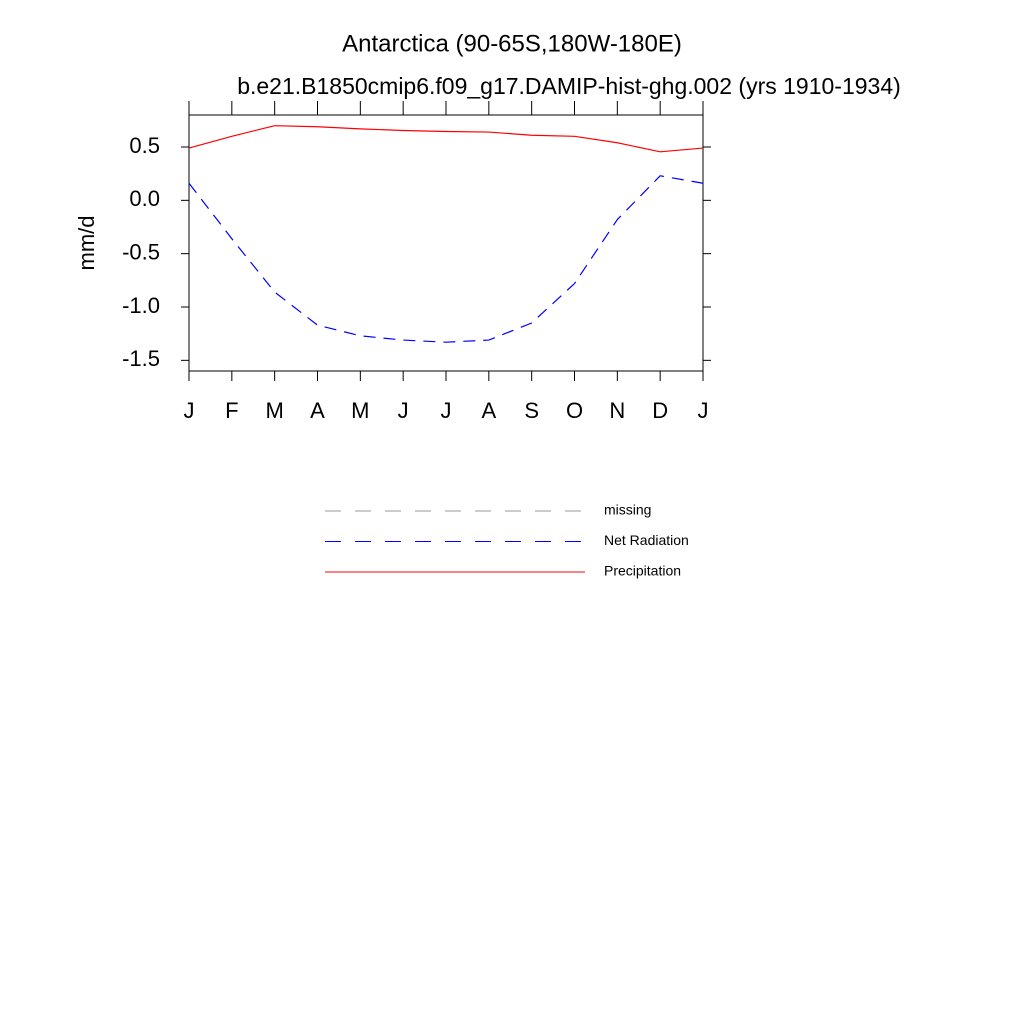  Describe the element at coordinates (642, 571) in the screenshot. I see `legend-label: Precipitation` at that location.